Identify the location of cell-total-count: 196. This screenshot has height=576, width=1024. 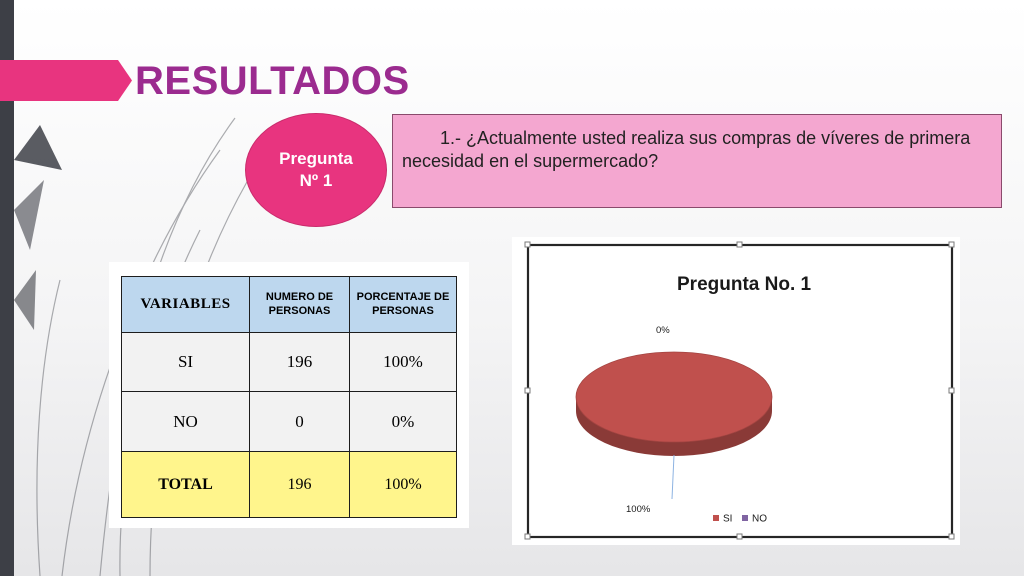
(299, 484).